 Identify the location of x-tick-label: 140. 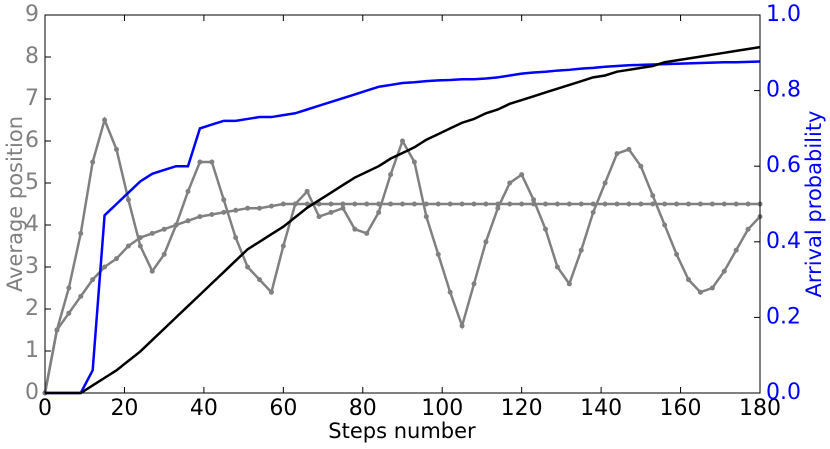
(601, 408).